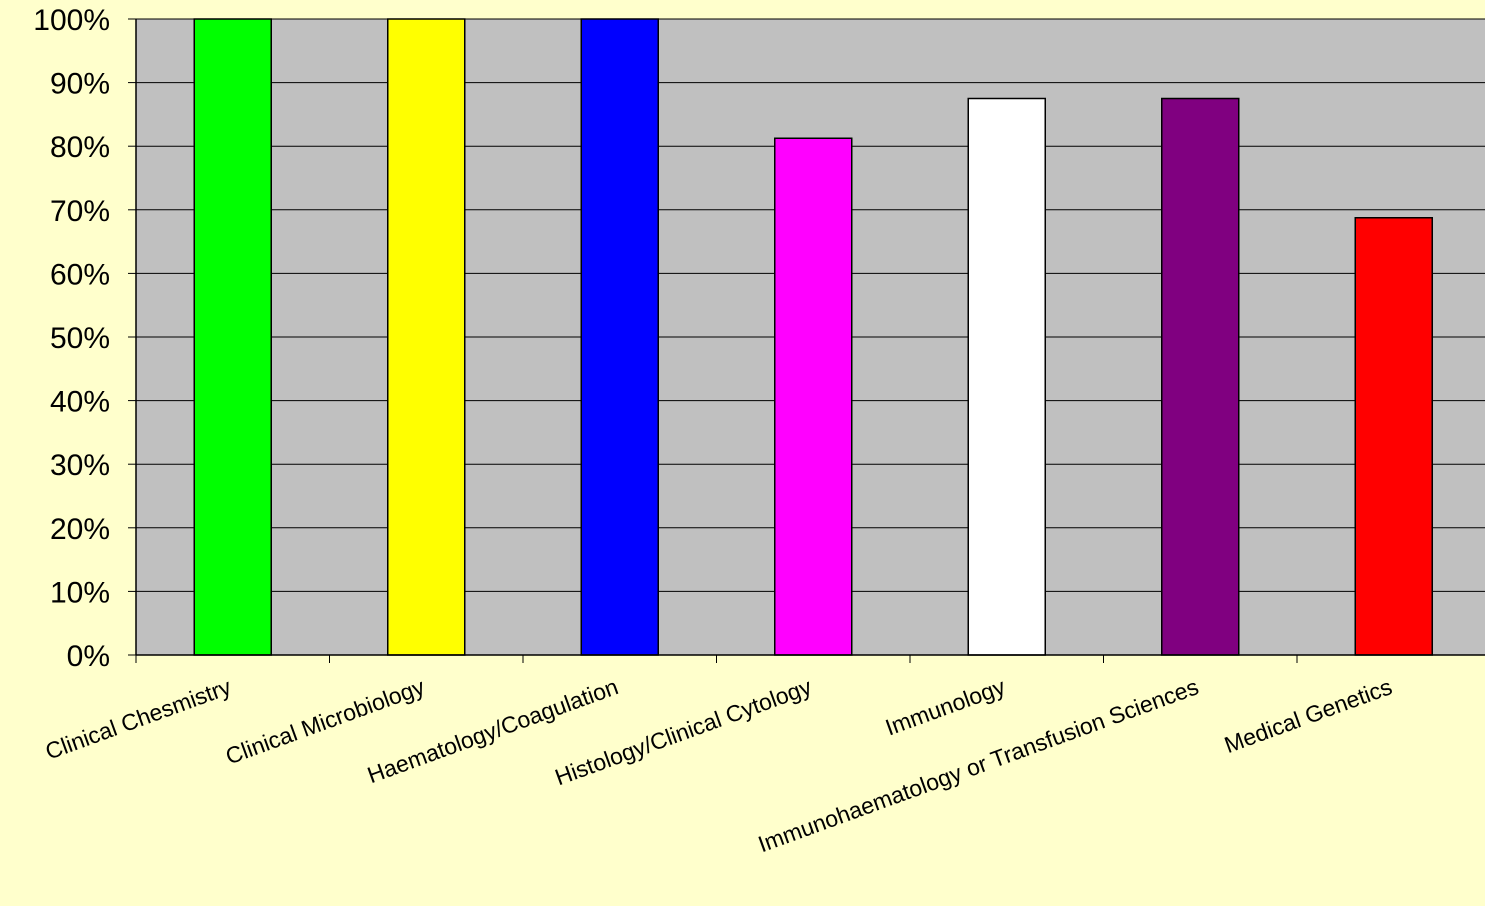  What do you see at coordinates (71, 20) in the screenshot?
I see `y-tick-label: 100%` at bounding box center [71, 20].